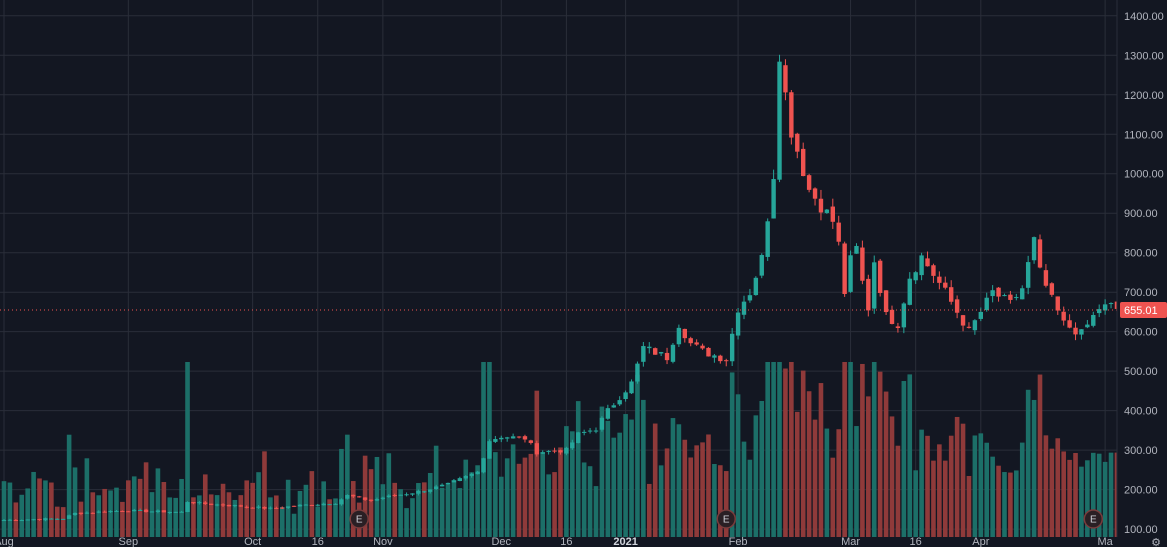 This screenshot has width=1167, height=547. I want to click on time-tick-label: Sep, so click(129, 541).